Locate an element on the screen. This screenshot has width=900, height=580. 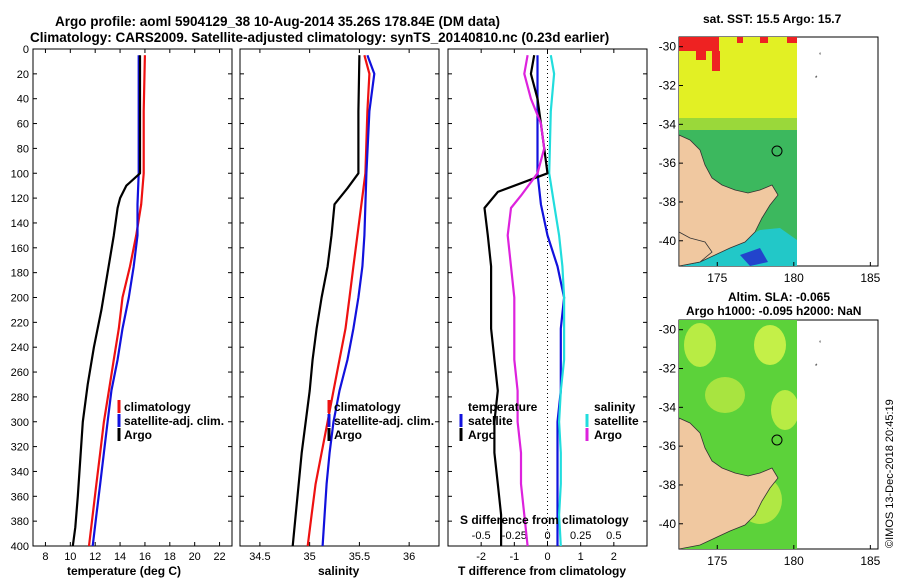
map-y-tick-label: -38 is located at coordinates (668, 202).